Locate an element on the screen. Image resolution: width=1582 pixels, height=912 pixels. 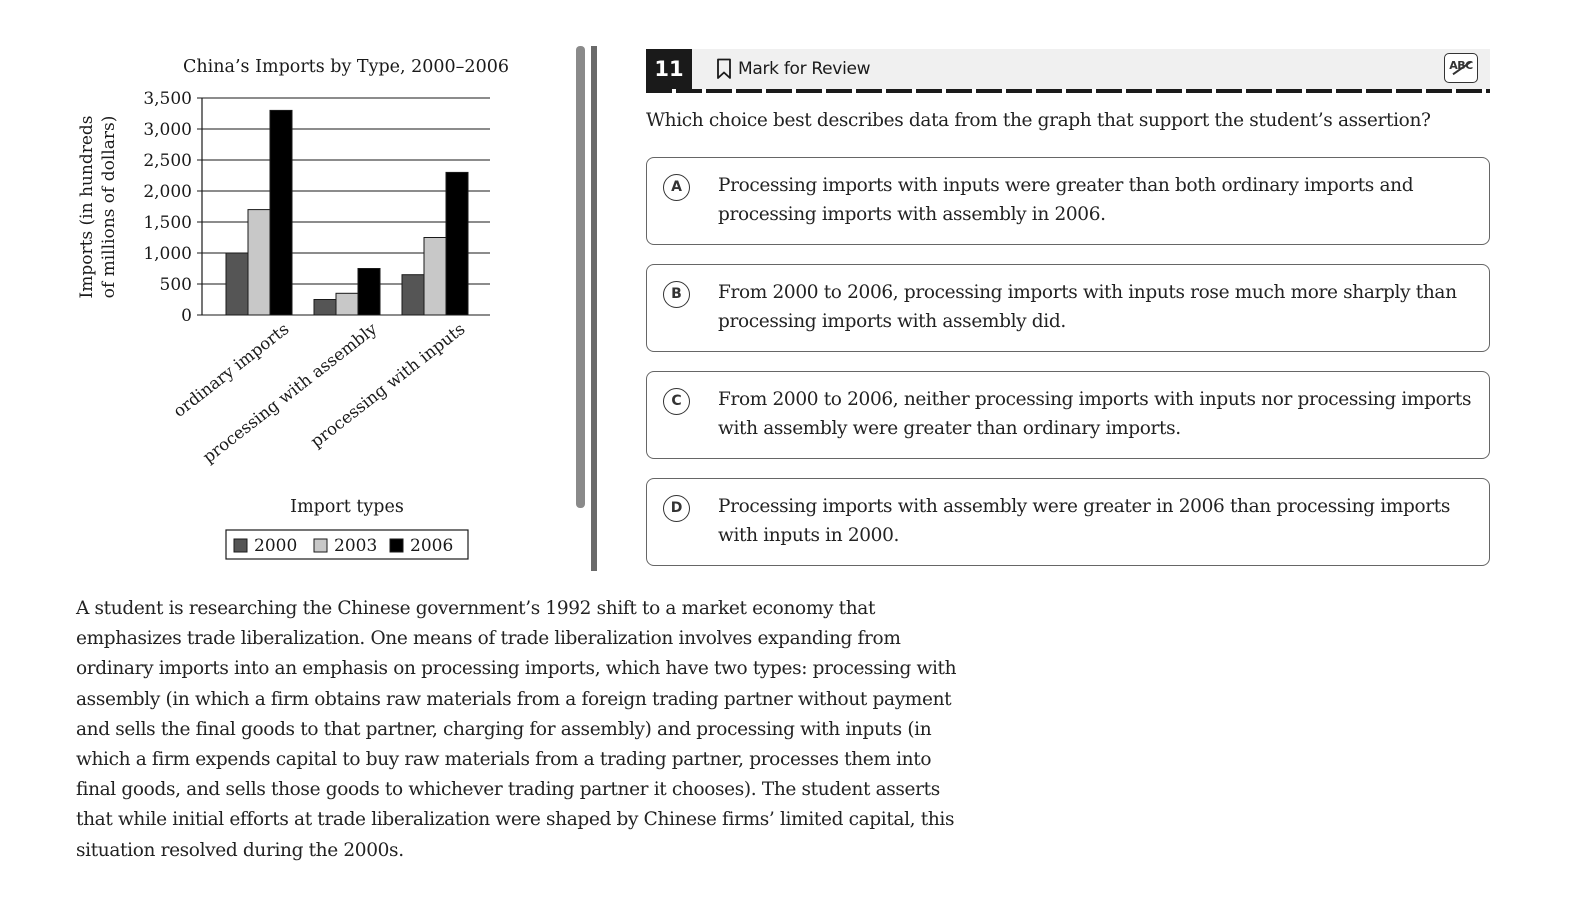
choice-letter-badge: C is located at coordinates (676, 401).